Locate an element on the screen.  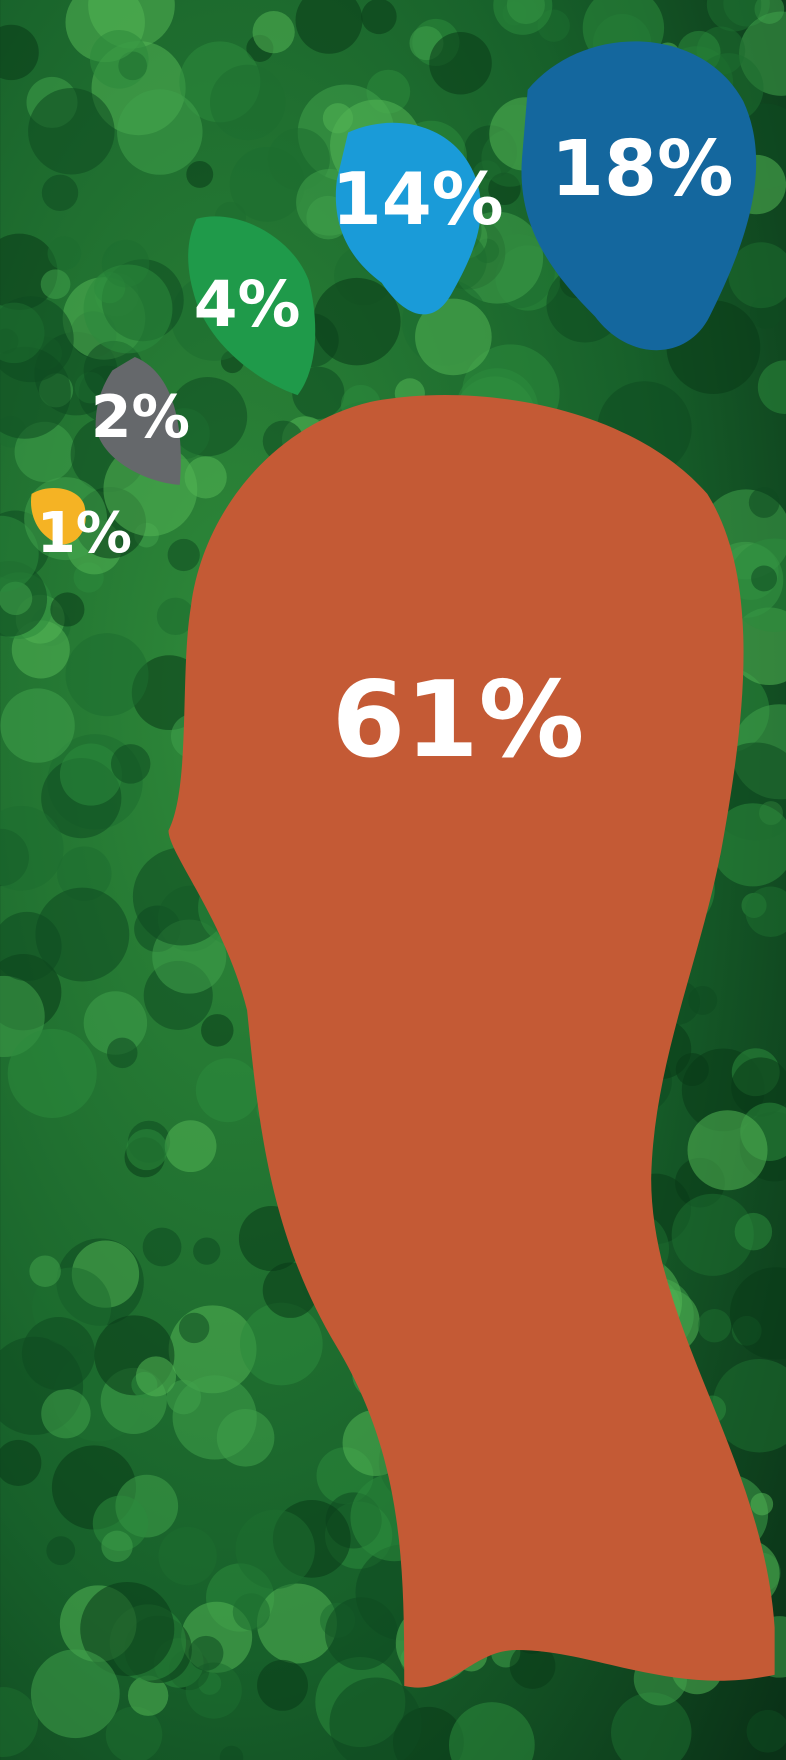
value-label: 2% is located at coordinates (140, 417).